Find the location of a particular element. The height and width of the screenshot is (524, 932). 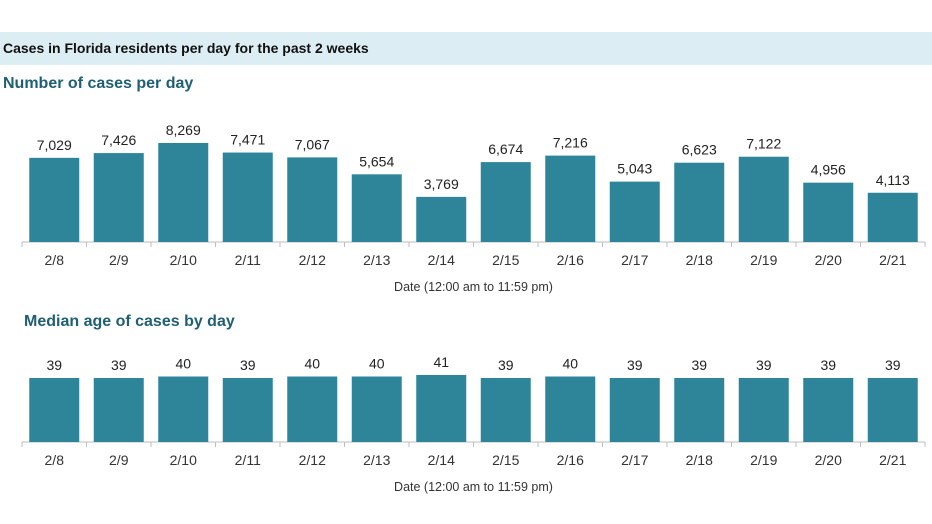

x-tick-label-1-11: 2/19 is located at coordinates (763, 460).